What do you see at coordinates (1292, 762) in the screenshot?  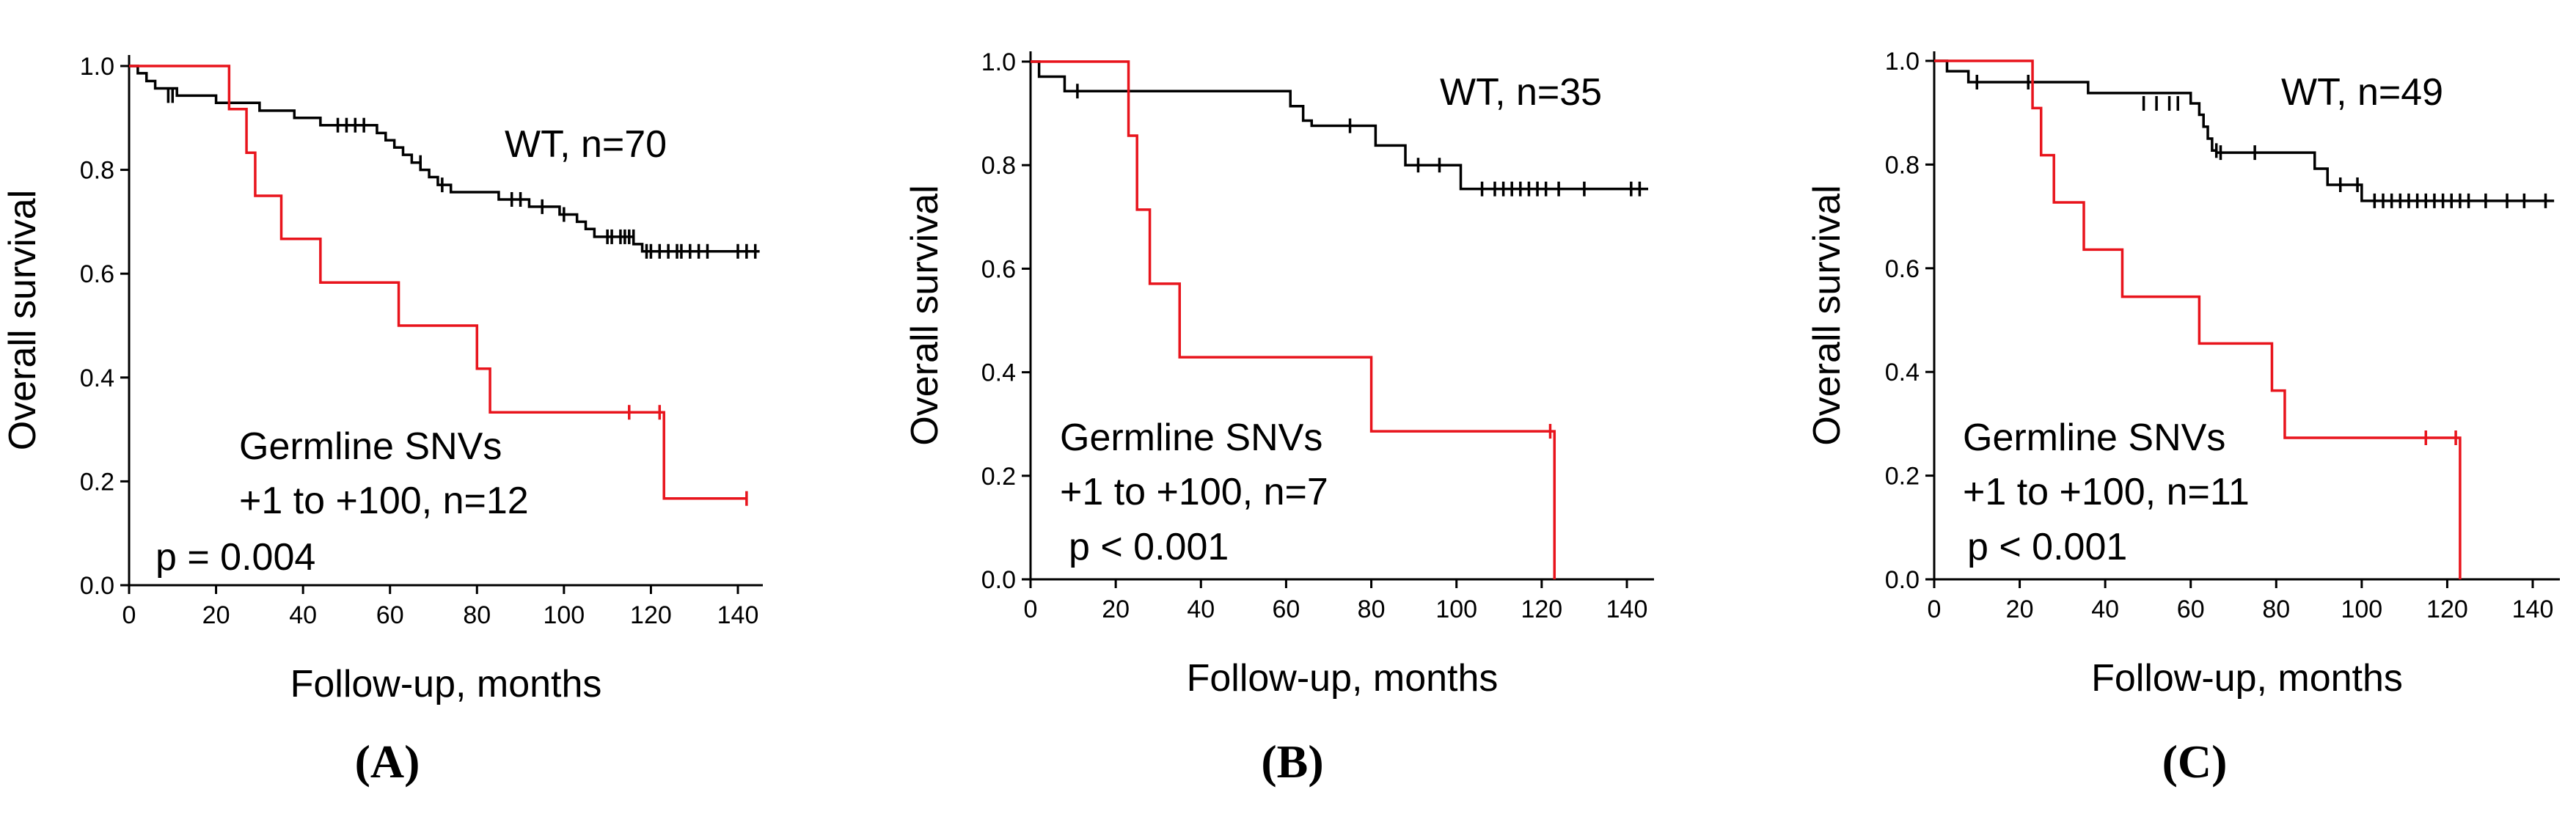 I see `panel-label: (B)` at bounding box center [1292, 762].